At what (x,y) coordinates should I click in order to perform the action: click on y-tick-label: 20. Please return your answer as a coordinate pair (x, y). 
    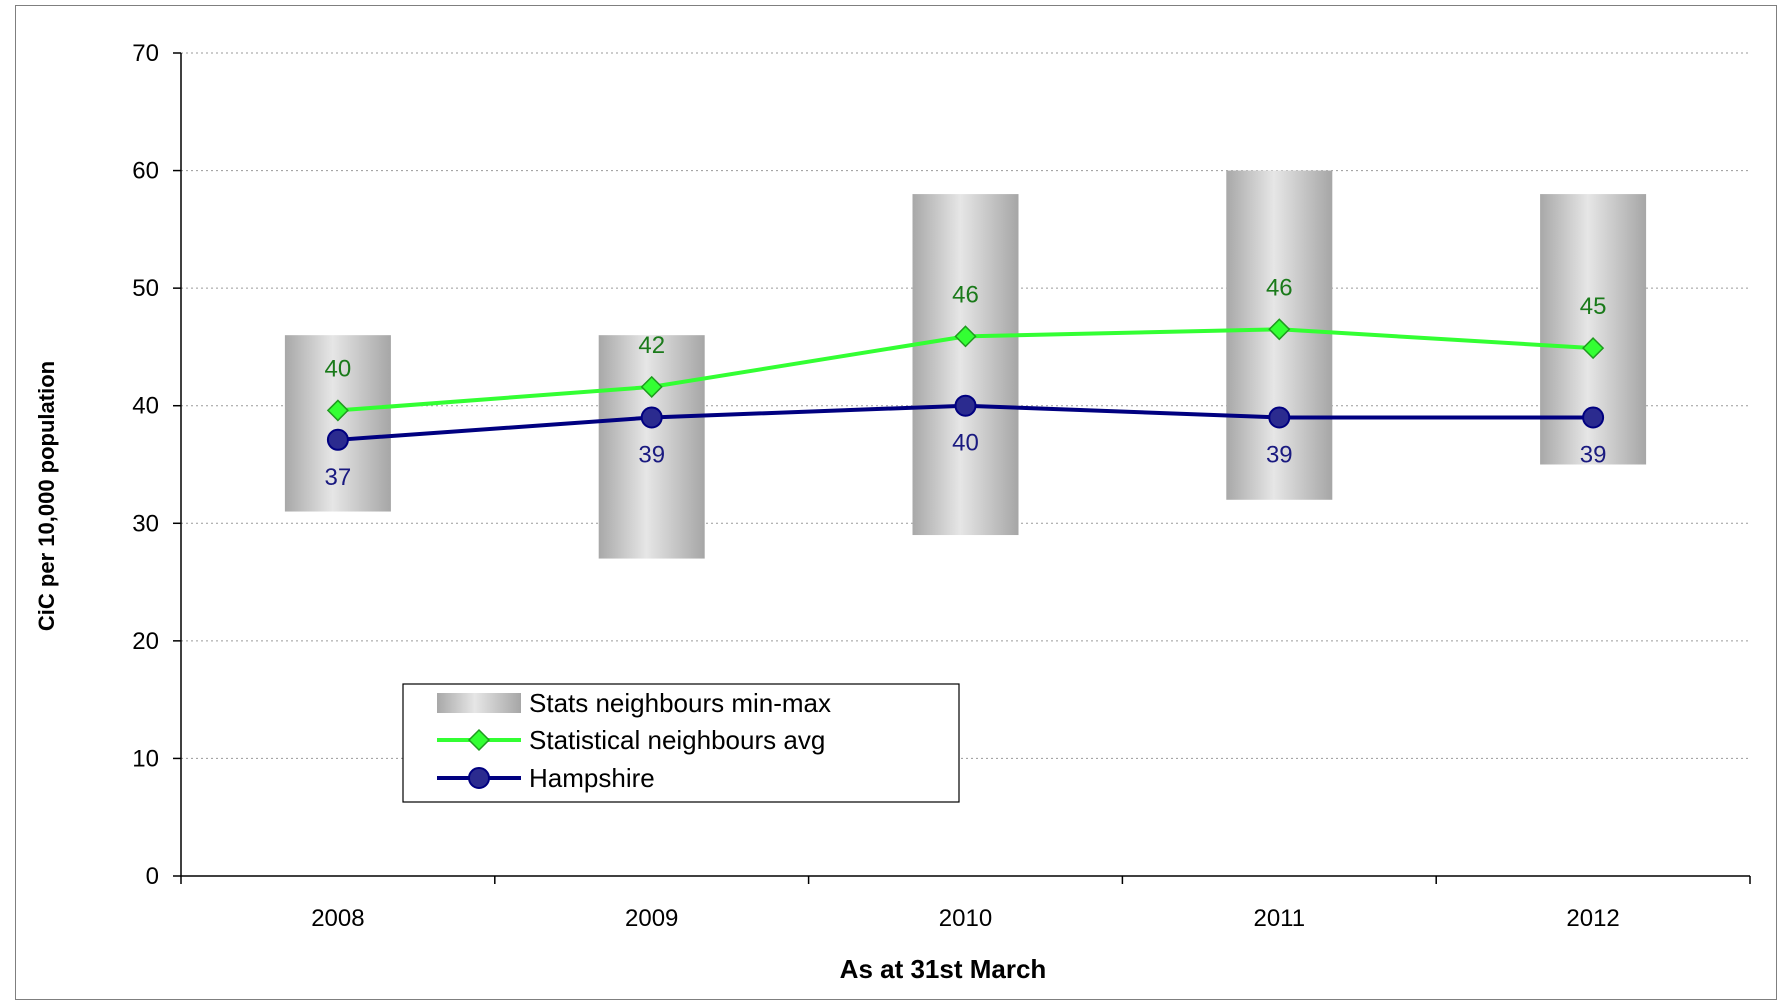
    Looking at the image, I should click on (145, 641).